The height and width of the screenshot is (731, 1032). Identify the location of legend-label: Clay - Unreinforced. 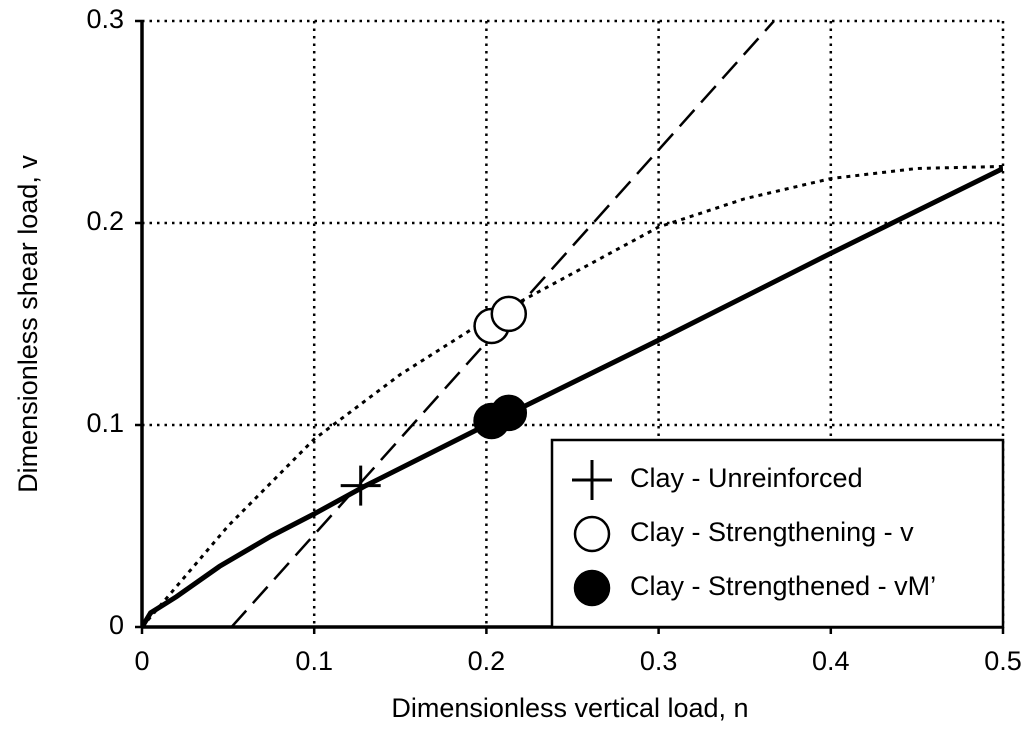
(746, 478).